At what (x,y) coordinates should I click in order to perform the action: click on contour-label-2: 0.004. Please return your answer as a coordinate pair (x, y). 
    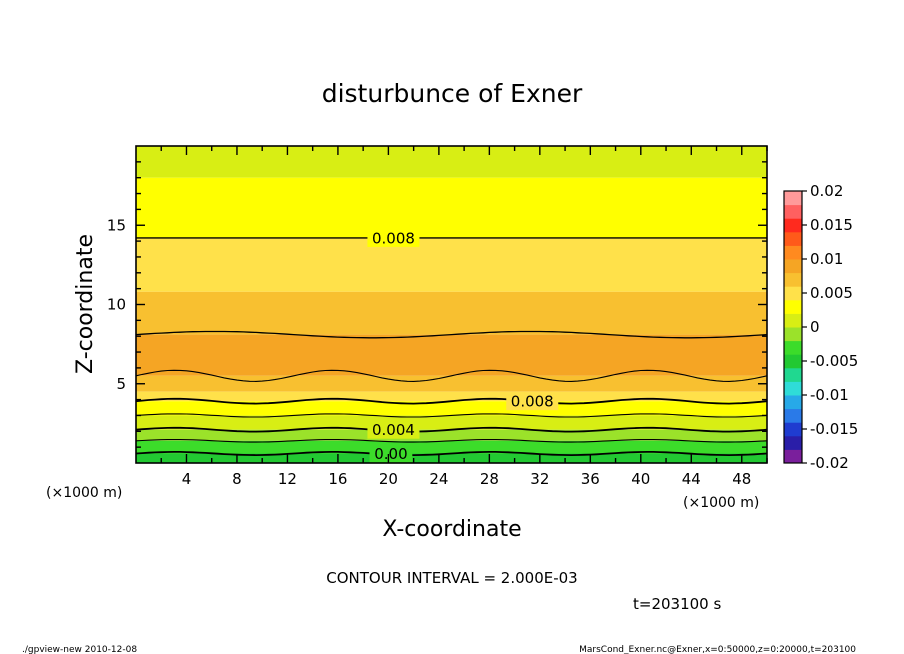
    Looking at the image, I should click on (393, 430).